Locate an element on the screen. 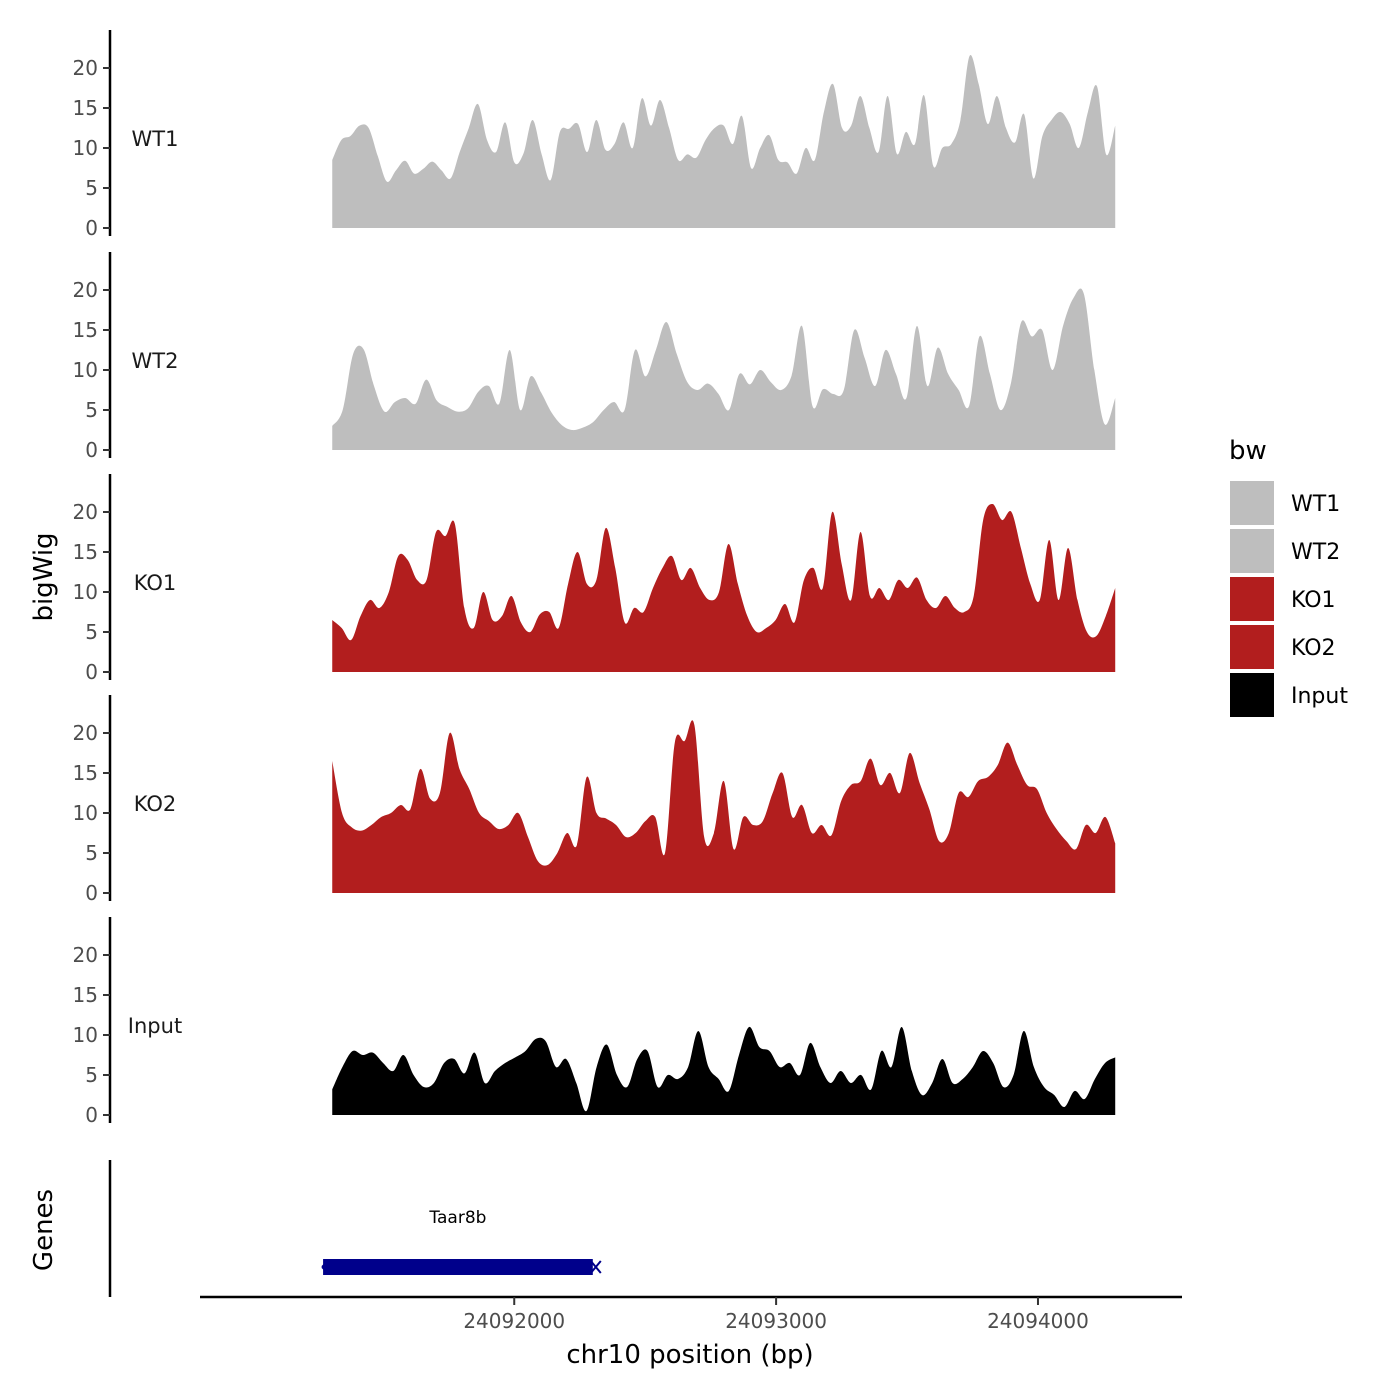 This screenshot has height=1400, width=1400. legend-label-wt1: WT1 is located at coordinates (1315, 504).